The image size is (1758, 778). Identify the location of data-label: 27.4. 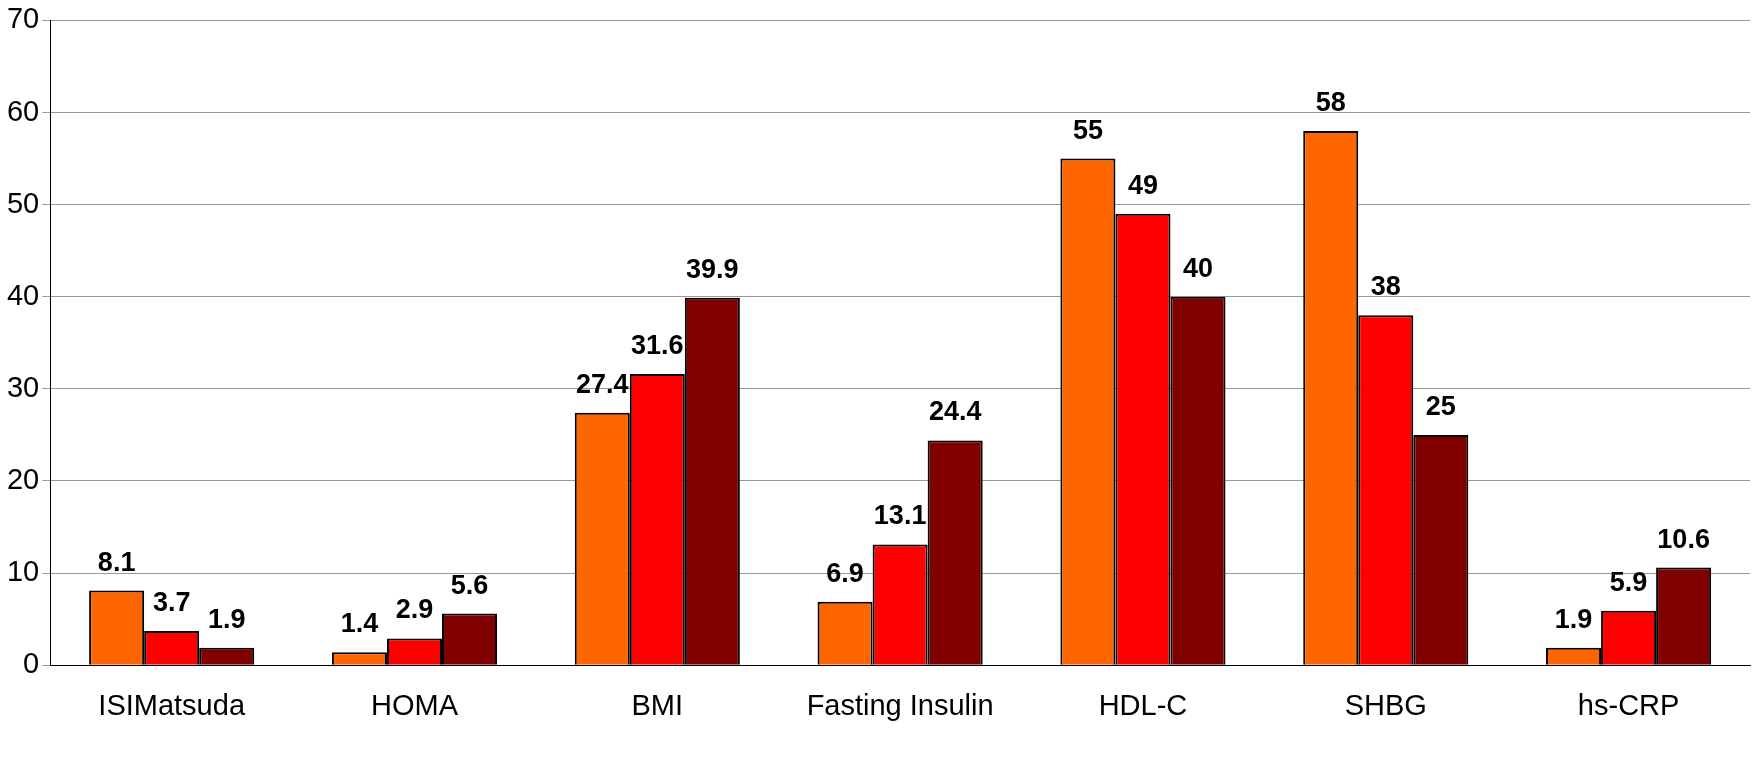
(602, 383).